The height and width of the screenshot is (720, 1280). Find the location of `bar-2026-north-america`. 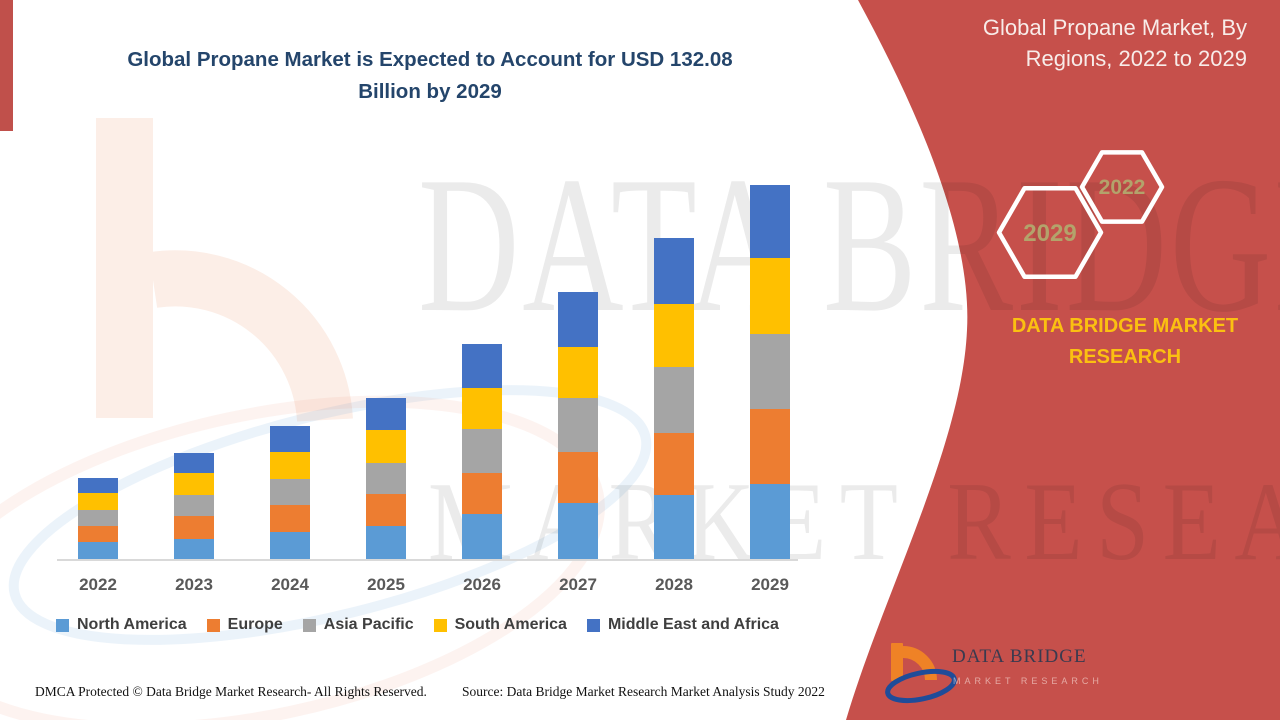

bar-2026-north-america is located at coordinates (482, 536).